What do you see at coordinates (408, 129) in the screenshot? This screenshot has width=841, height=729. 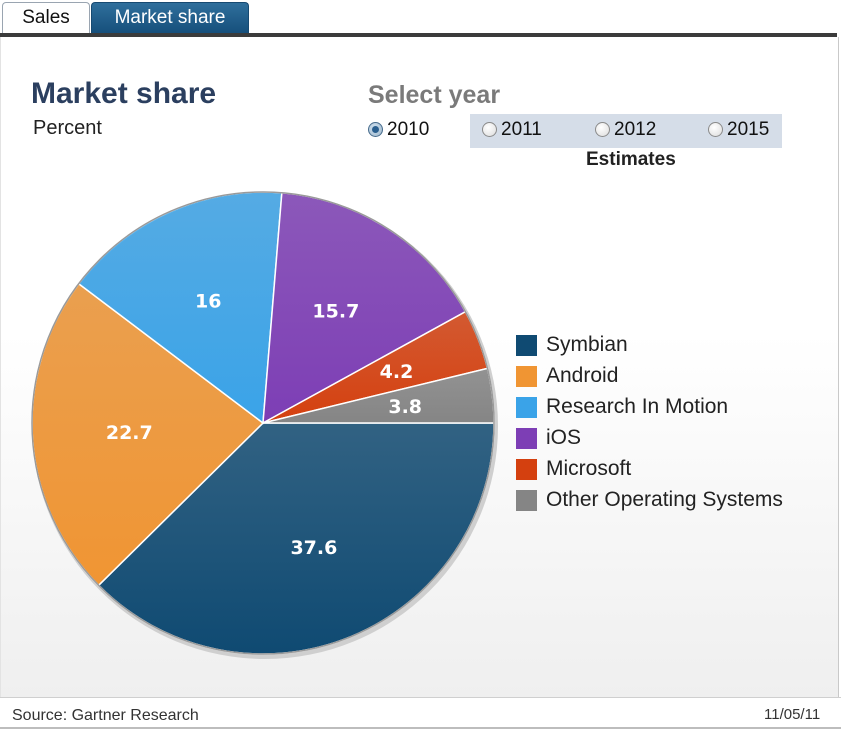 I see `year-label: 2010` at bounding box center [408, 129].